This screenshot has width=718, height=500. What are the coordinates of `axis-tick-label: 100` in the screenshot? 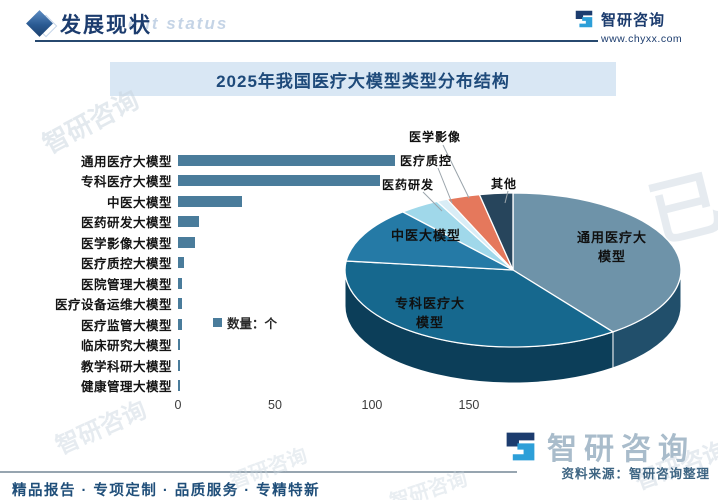 It's located at (372, 405).